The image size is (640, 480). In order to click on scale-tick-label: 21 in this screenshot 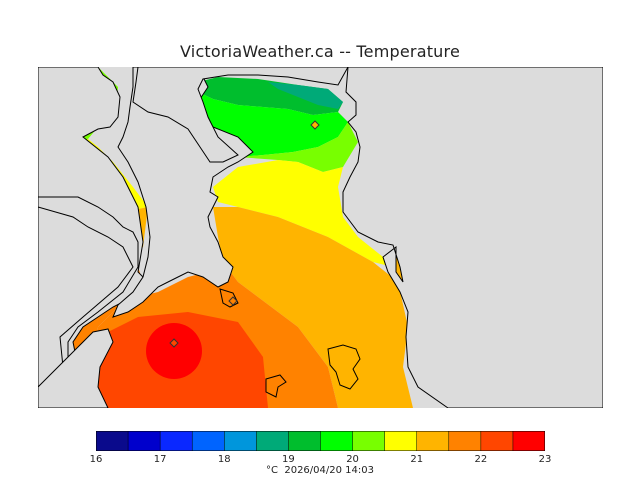, I will do `click(417, 459)`.